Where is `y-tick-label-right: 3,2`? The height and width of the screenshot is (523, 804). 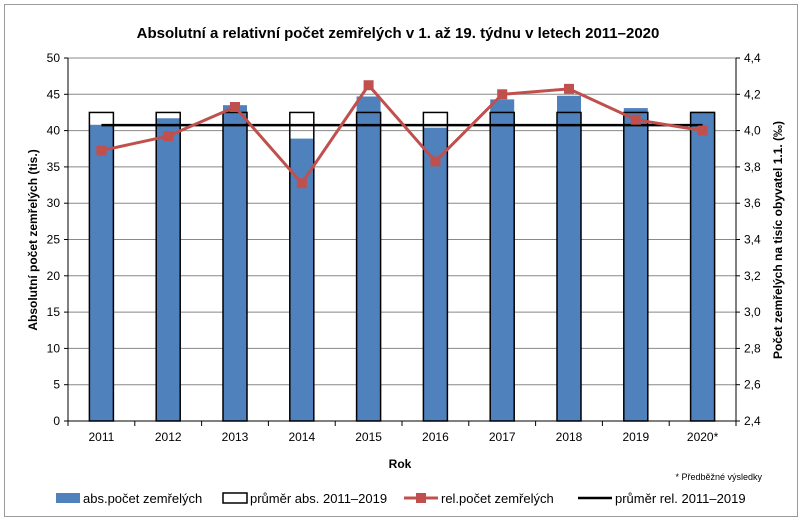
y-tick-label-right: 3,2 is located at coordinates (752, 276).